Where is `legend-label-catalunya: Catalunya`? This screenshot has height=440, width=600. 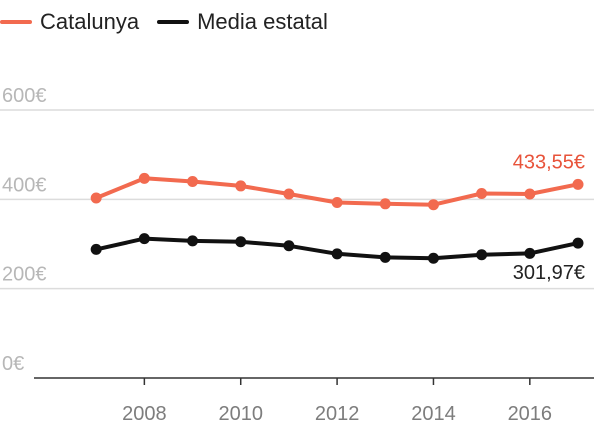 legend-label-catalunya: Catalunya is located at coordinates (90, 21).